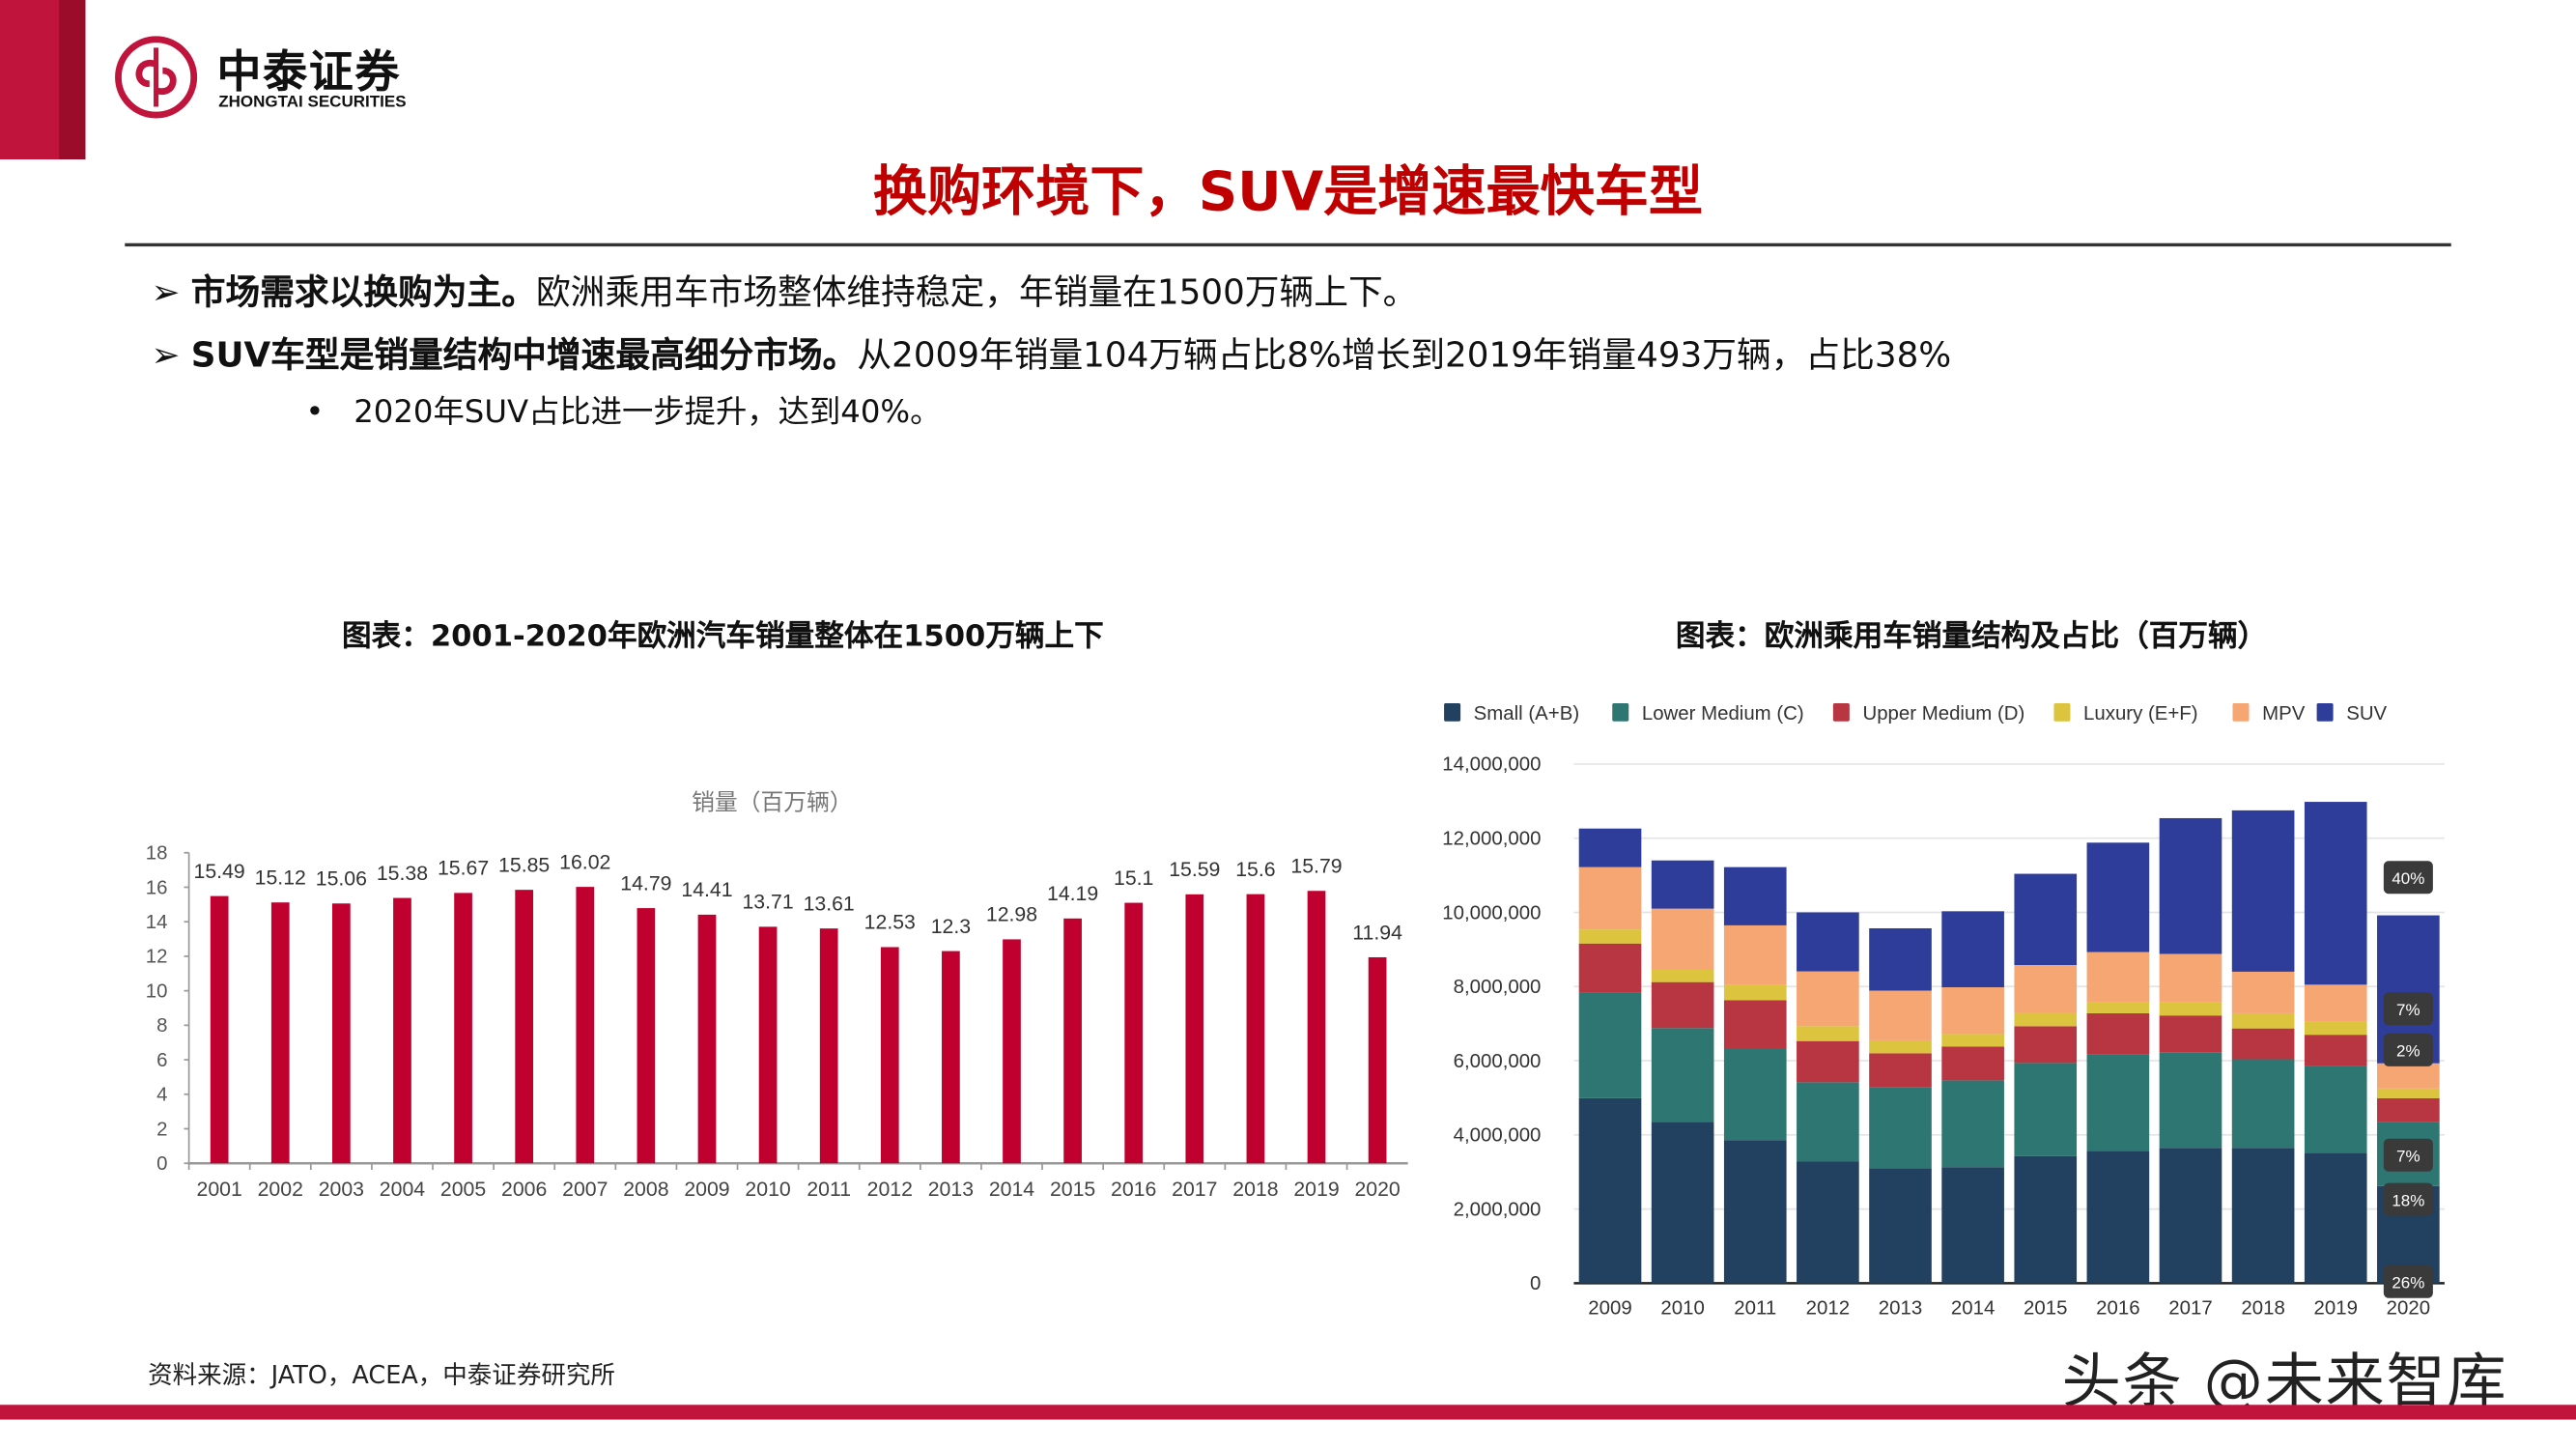 The height and width of the screenshot is (1449, 2576). What do you see at coordinates (1755, 1309) in the screenshot?
I see `x-tick-label-2011: 2011` at bounding box center [1755, 1309].